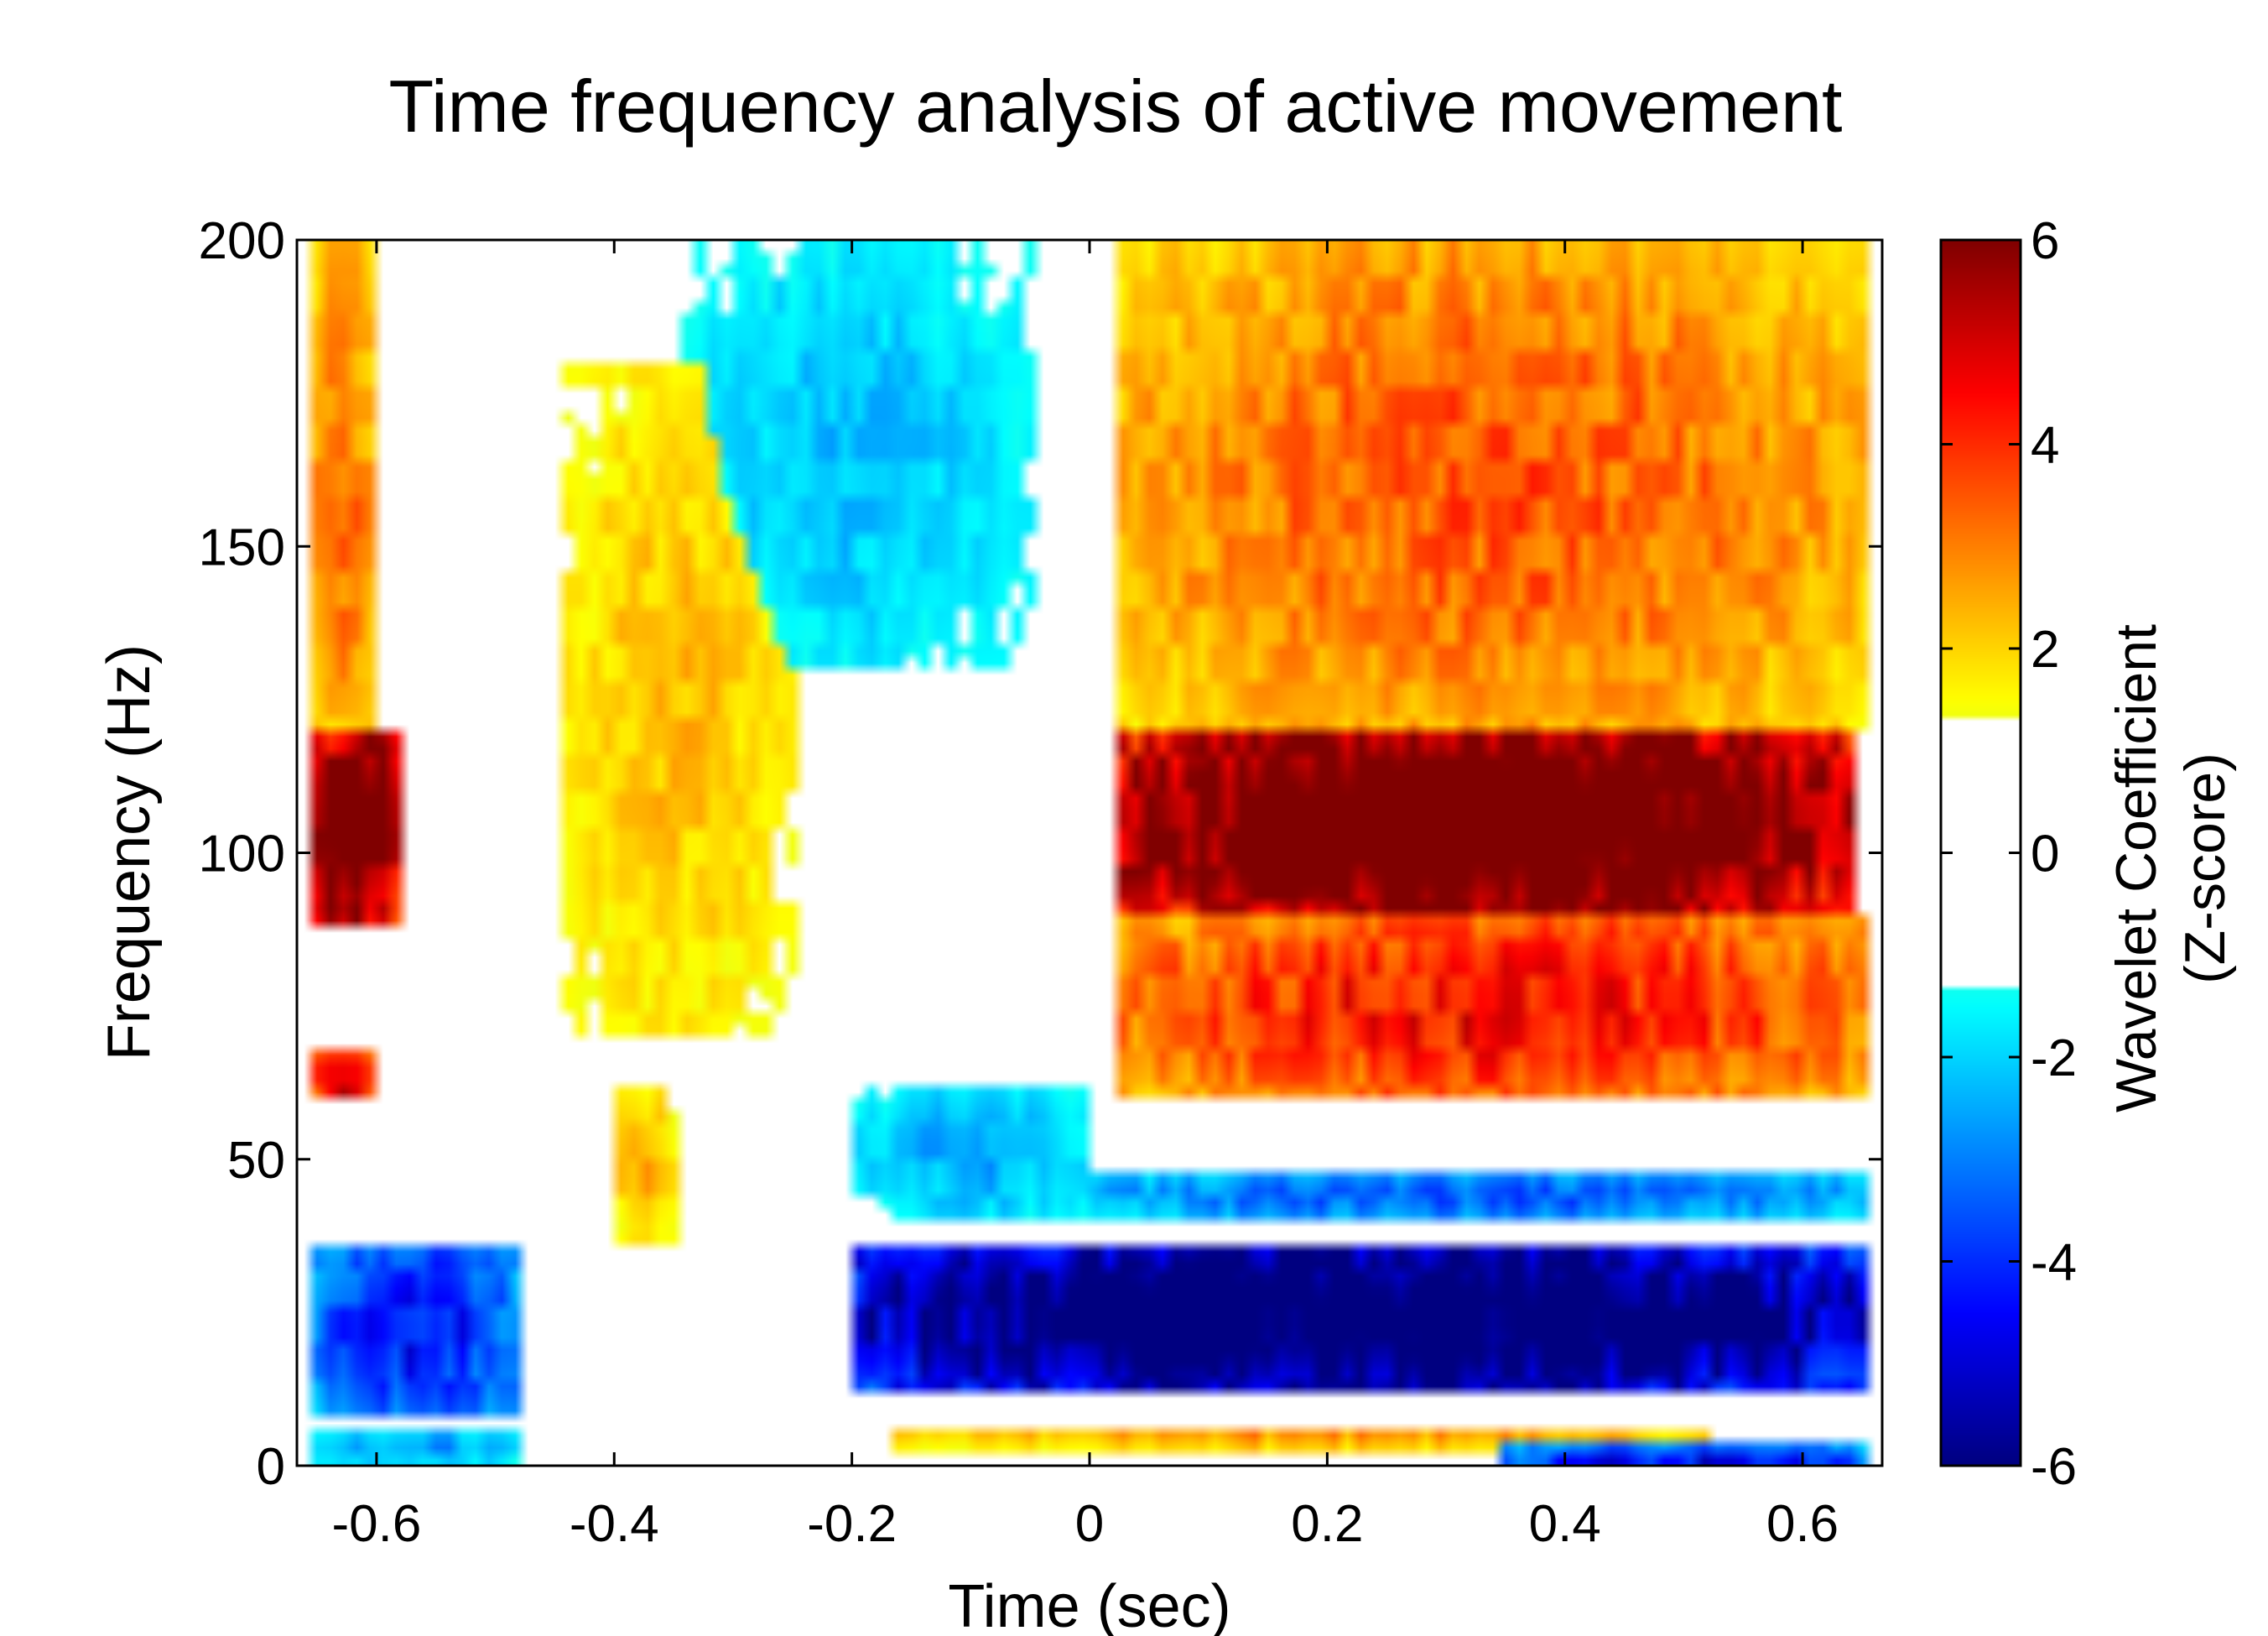 This screenshot has height=1636, width=2268. What do you see at coordinates (2089, 854) in the screenshot?
I see `colorbar: -6 -4 -2 0 2 4 6 Wavelet Coefficient (Z-score)` at bounding box center [2089, 854].